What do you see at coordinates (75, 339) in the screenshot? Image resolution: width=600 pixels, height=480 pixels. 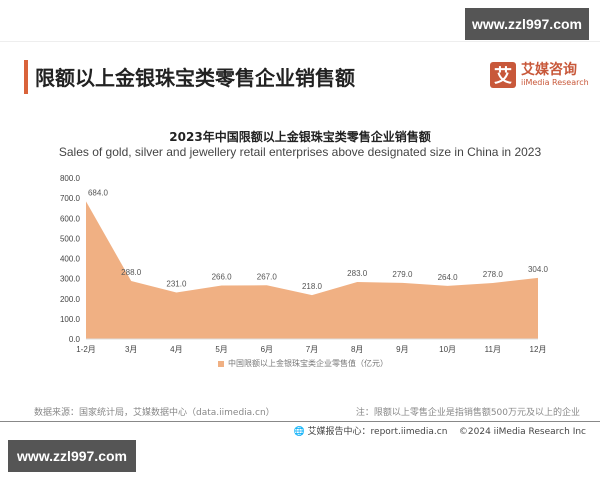 I see `y-tick: 0.0` at bounding box center [75, 339].